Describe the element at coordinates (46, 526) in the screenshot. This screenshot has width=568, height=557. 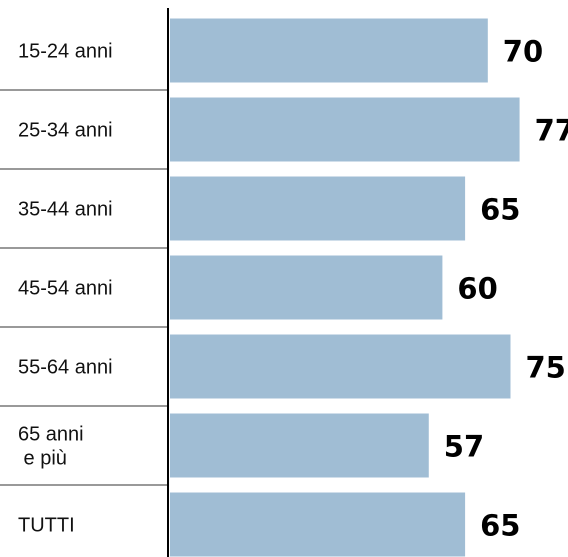
I see `category-label: TUTTI` at that location.